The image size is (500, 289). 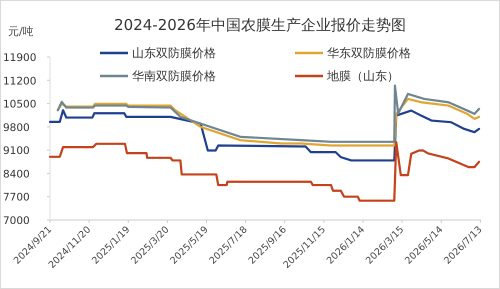 I want to click on y-tick-label: 10500, so click(x=19, y=104).